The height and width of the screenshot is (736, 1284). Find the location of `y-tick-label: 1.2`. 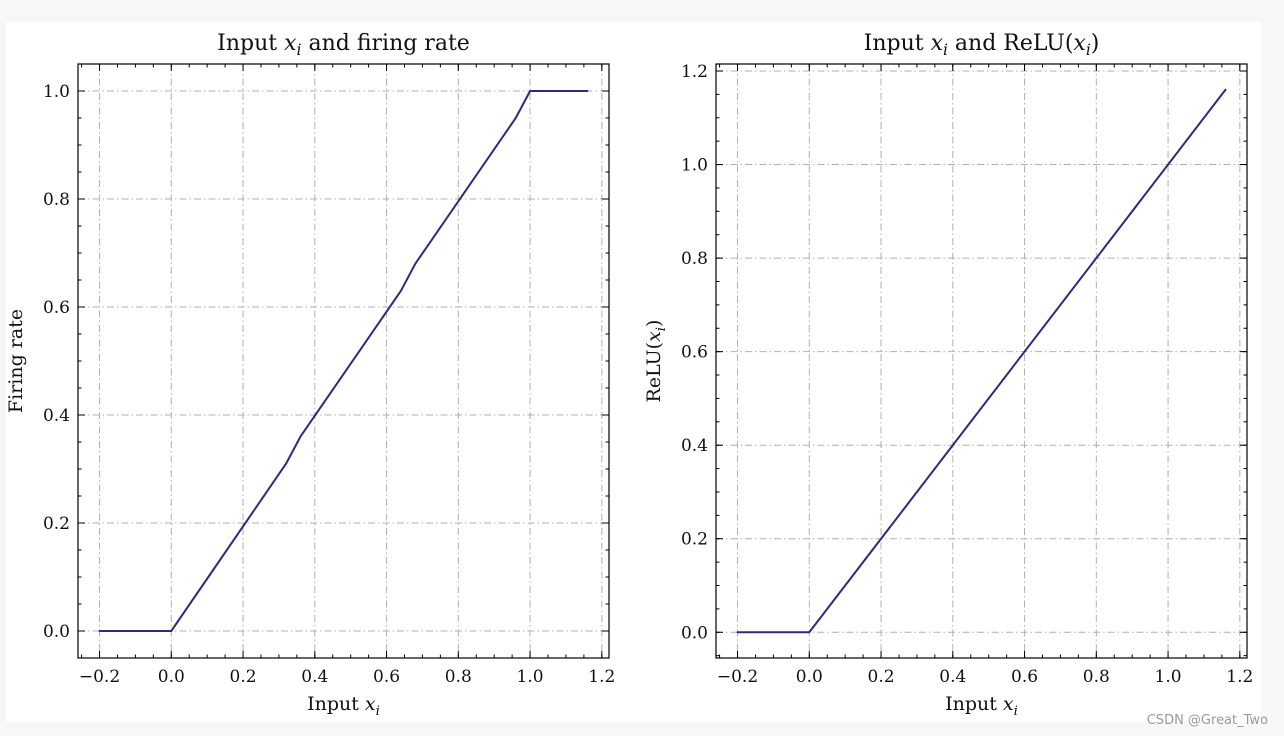

y-tick-label: 1.2 is located at coordinates (694, 72).